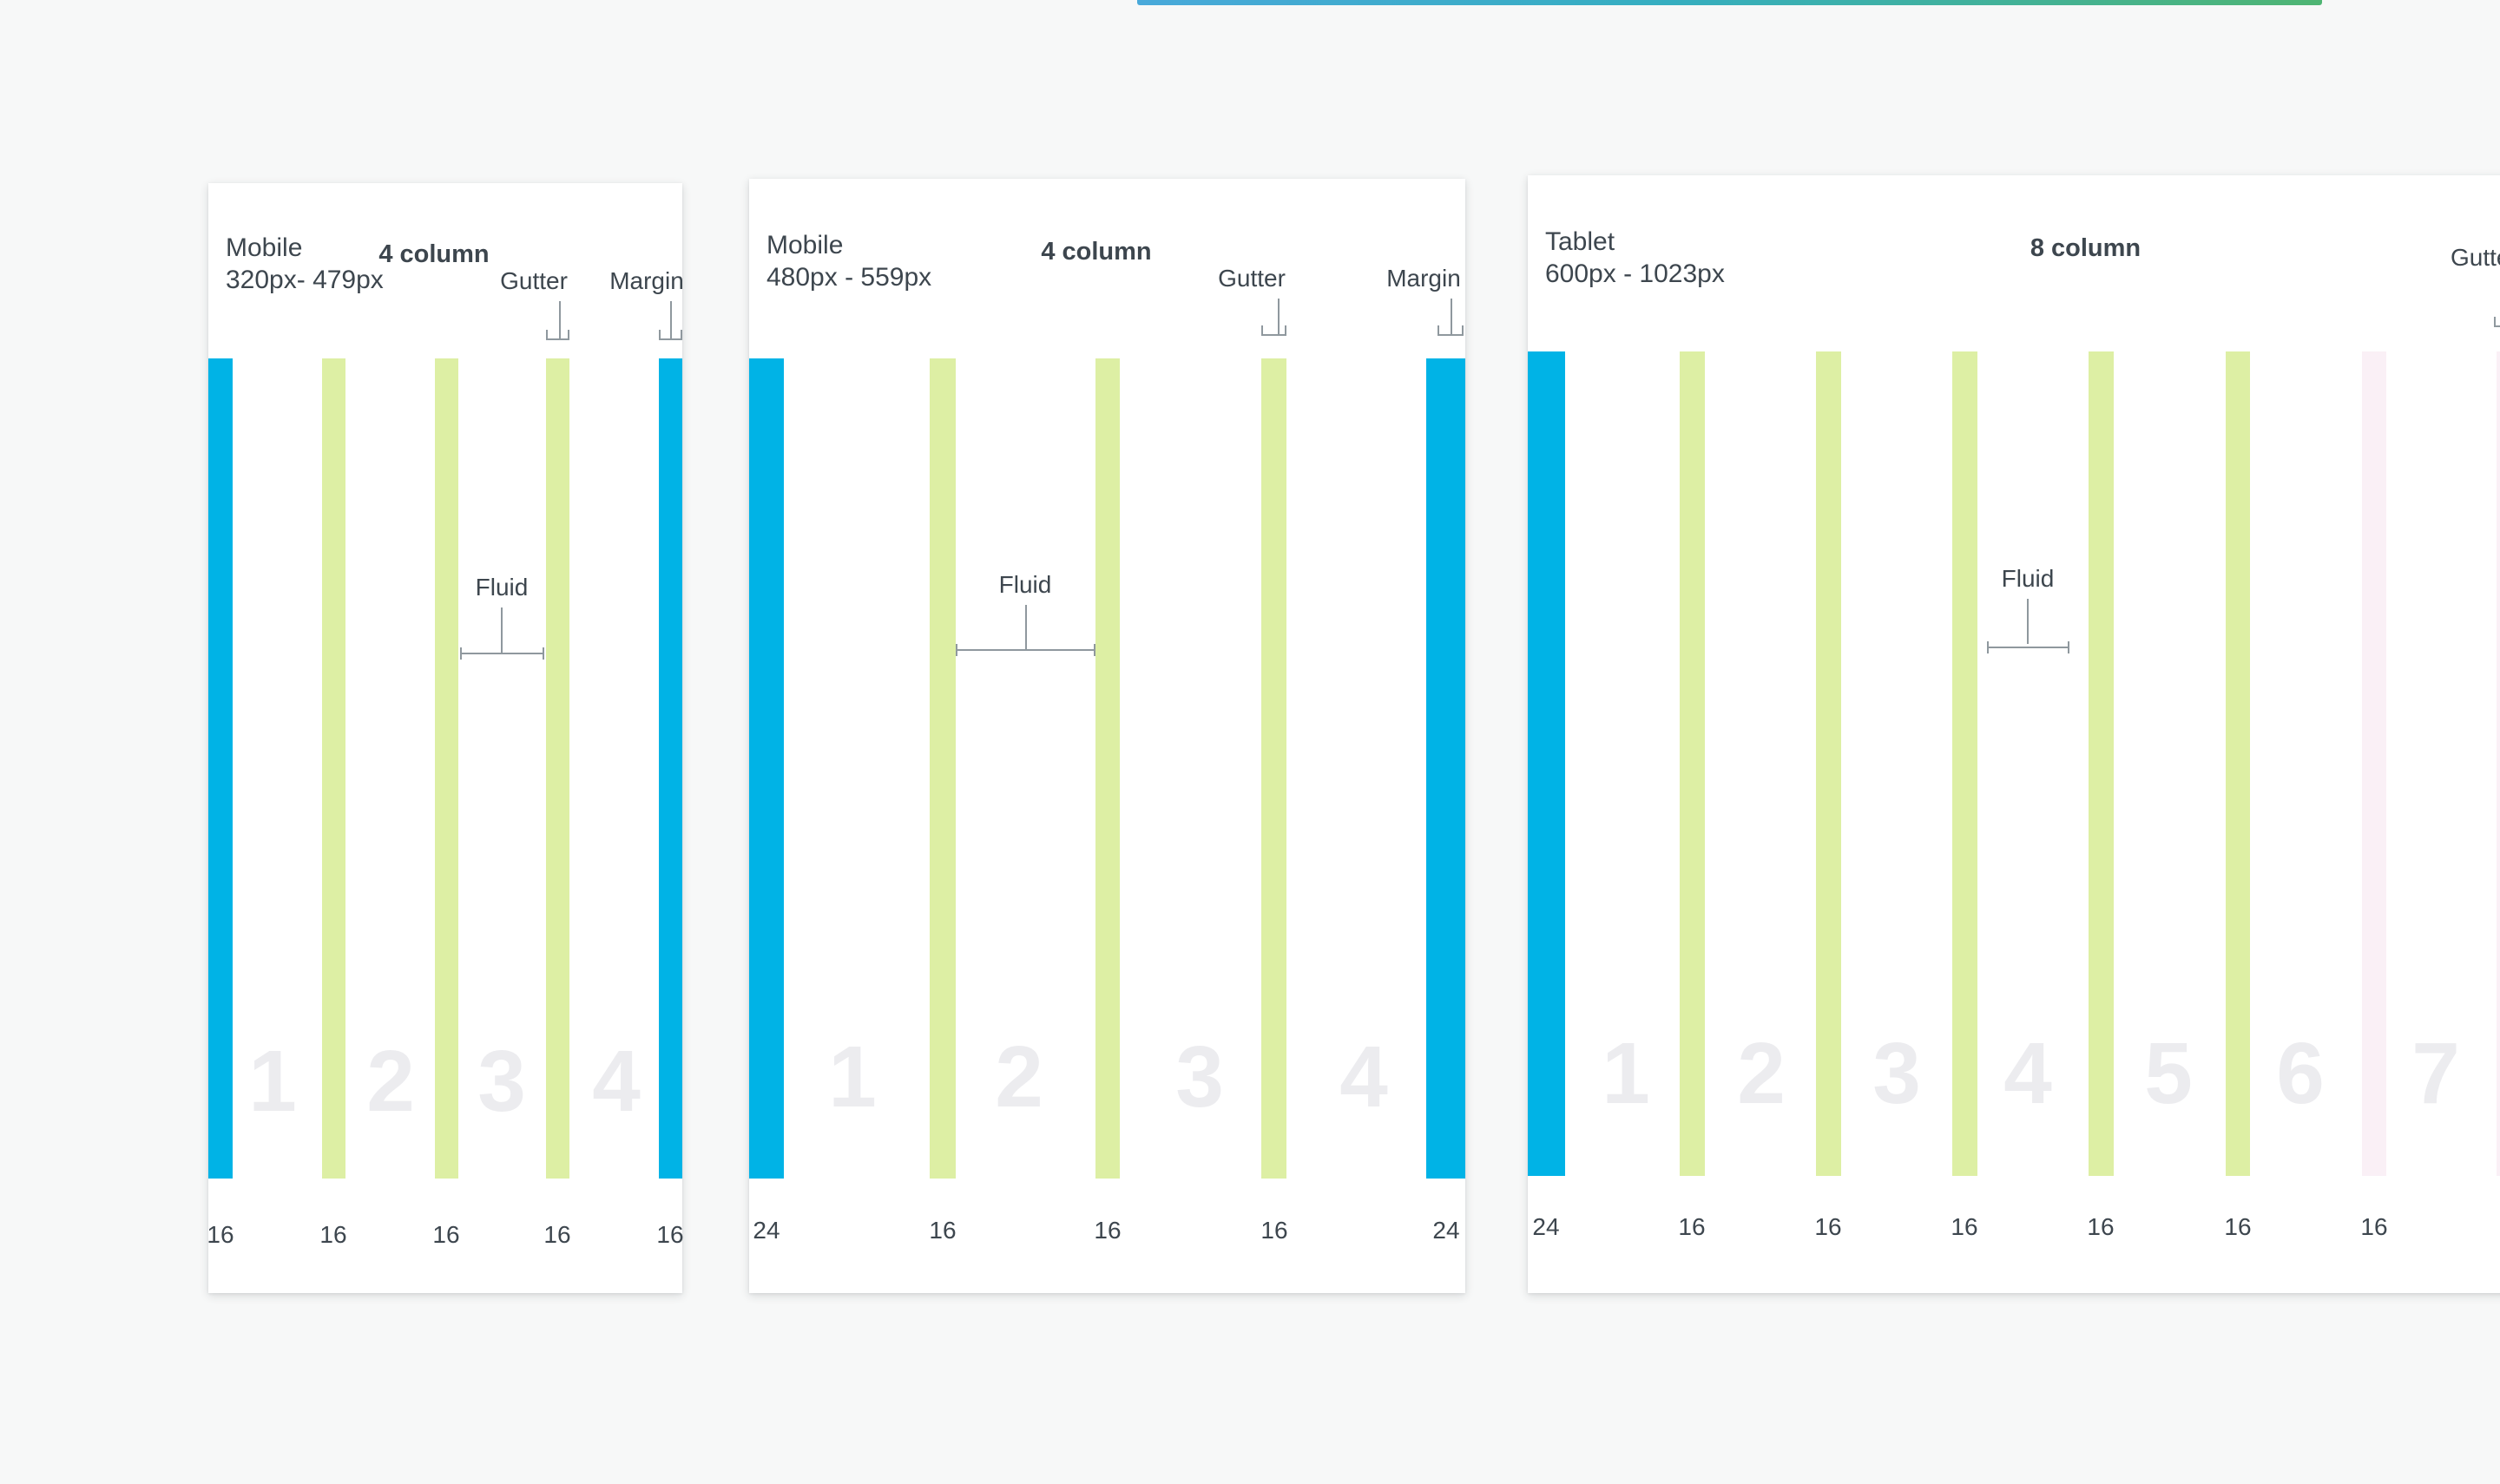  I want to click on device-range: 600px - 1023px, so click(1635, 274).